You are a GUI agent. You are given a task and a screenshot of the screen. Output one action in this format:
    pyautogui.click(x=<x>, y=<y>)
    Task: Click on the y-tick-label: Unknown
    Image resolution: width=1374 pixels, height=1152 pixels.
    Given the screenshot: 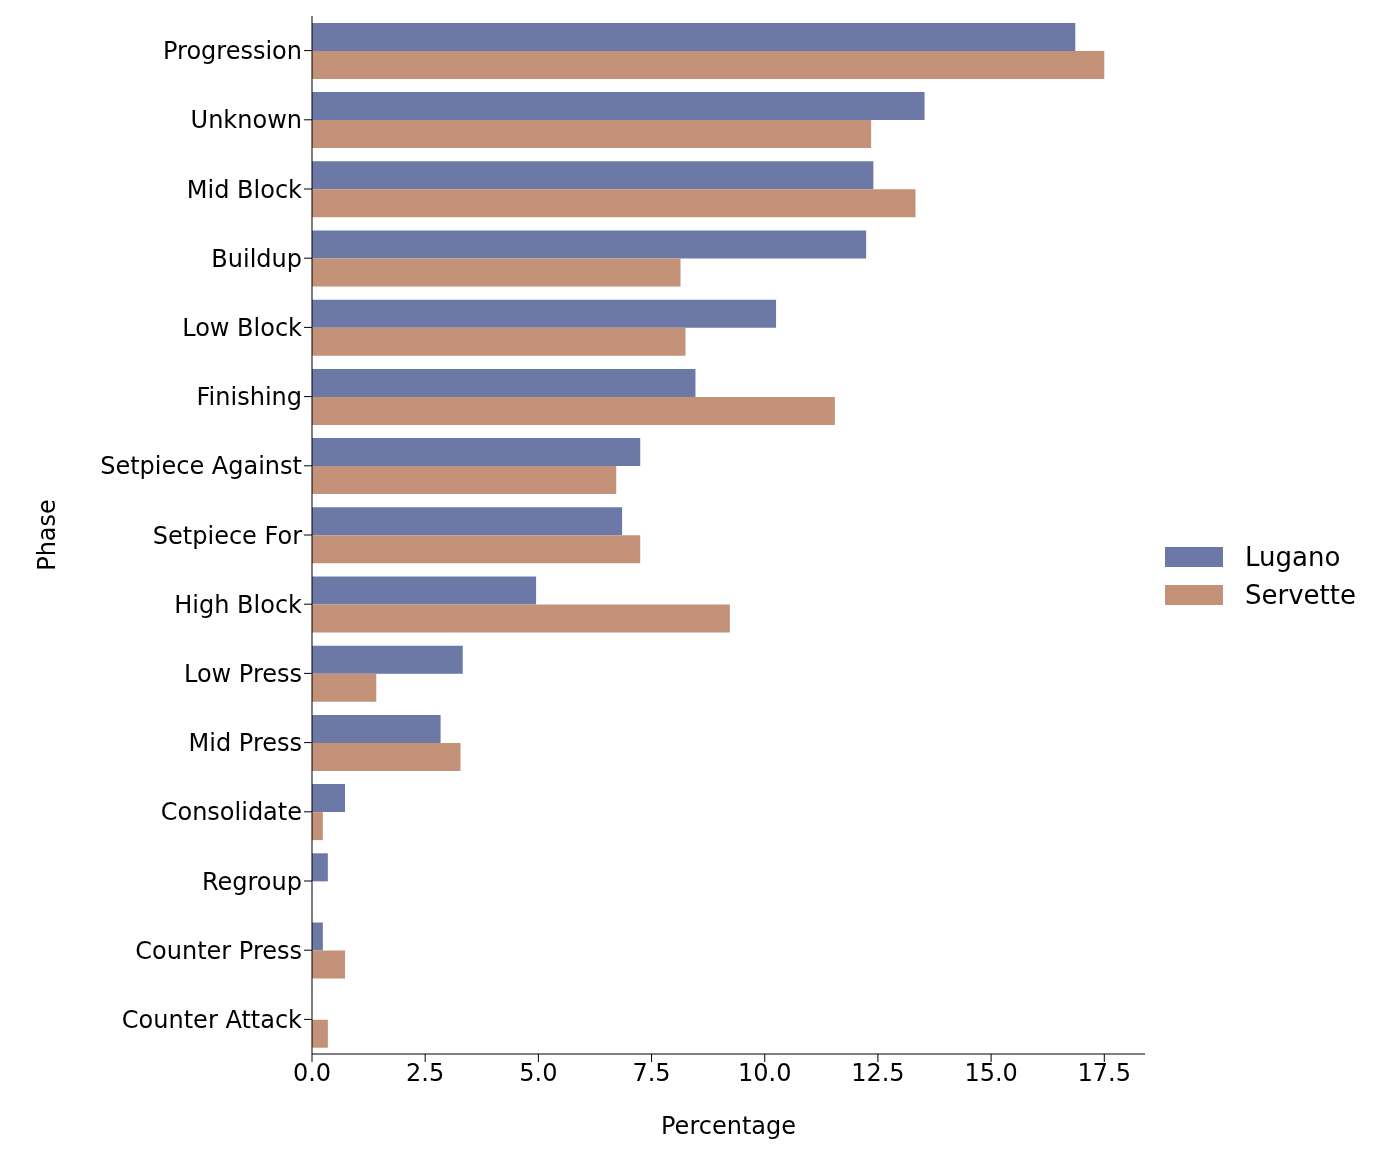 What is the action you would take?
    pyautogui.click(x=246, y=120)
    